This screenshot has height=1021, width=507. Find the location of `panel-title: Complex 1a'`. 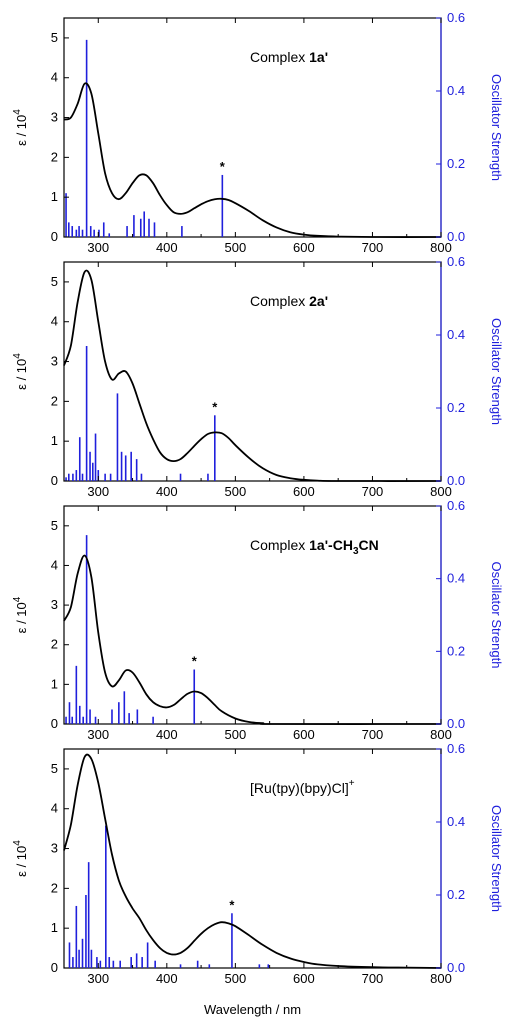

panel-title: Complex 1a' is located at coordinates (289, 57).